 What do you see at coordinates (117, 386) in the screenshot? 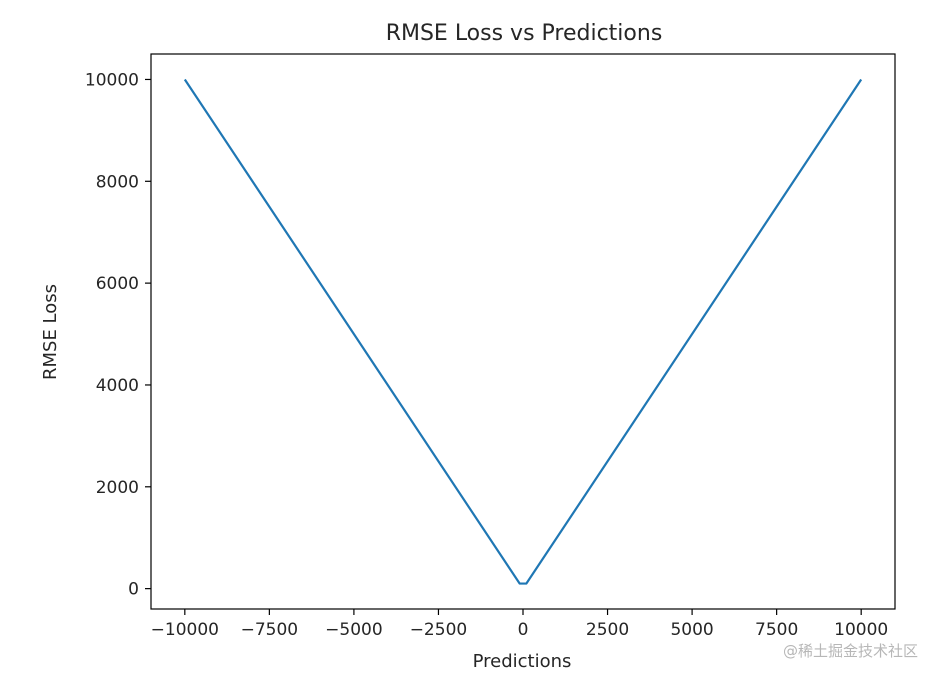
I see `y-tick-label: 4000` at bounding box center [117, 386].